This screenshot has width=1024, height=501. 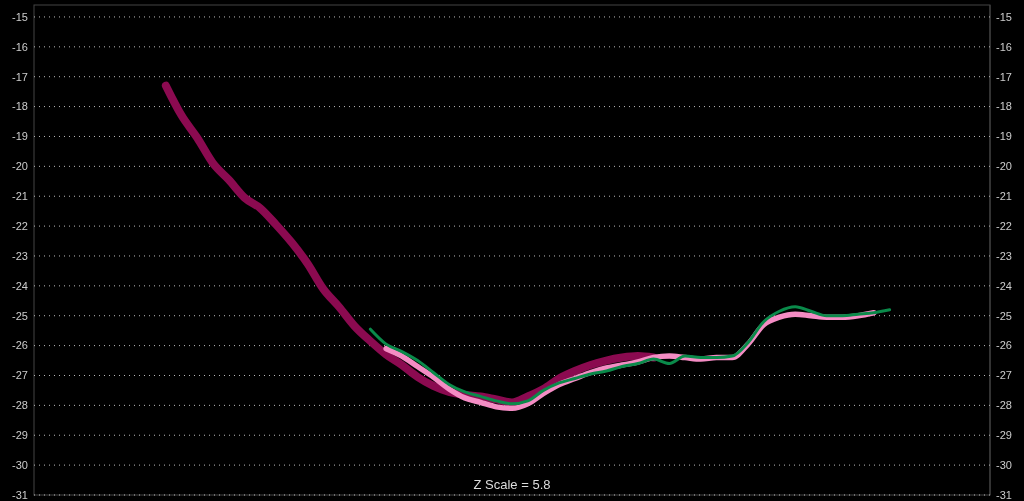 I want to click on y2-tick-label: -16, so click(x=1004, y=46).